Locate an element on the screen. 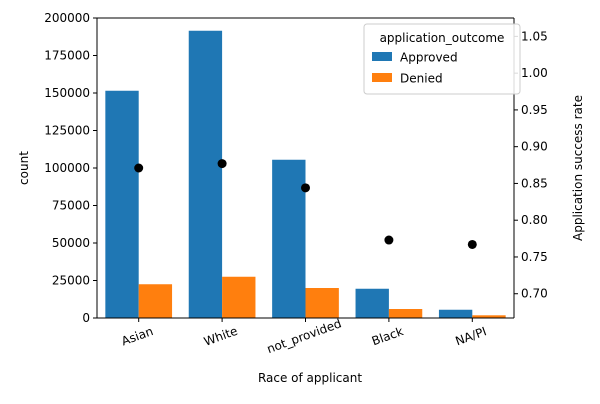  y-tick-label: 125000 is located at coordinates (67, 131).